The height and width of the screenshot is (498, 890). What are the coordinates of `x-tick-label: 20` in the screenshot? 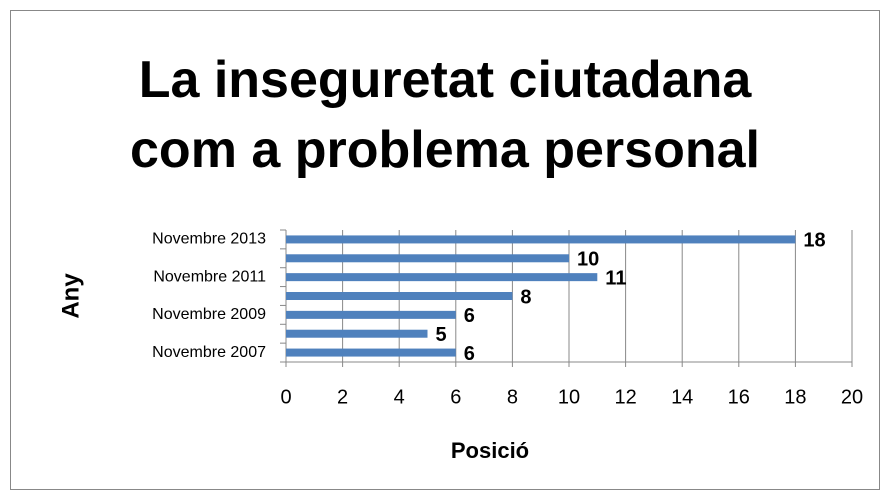 It's located at (852, 397).